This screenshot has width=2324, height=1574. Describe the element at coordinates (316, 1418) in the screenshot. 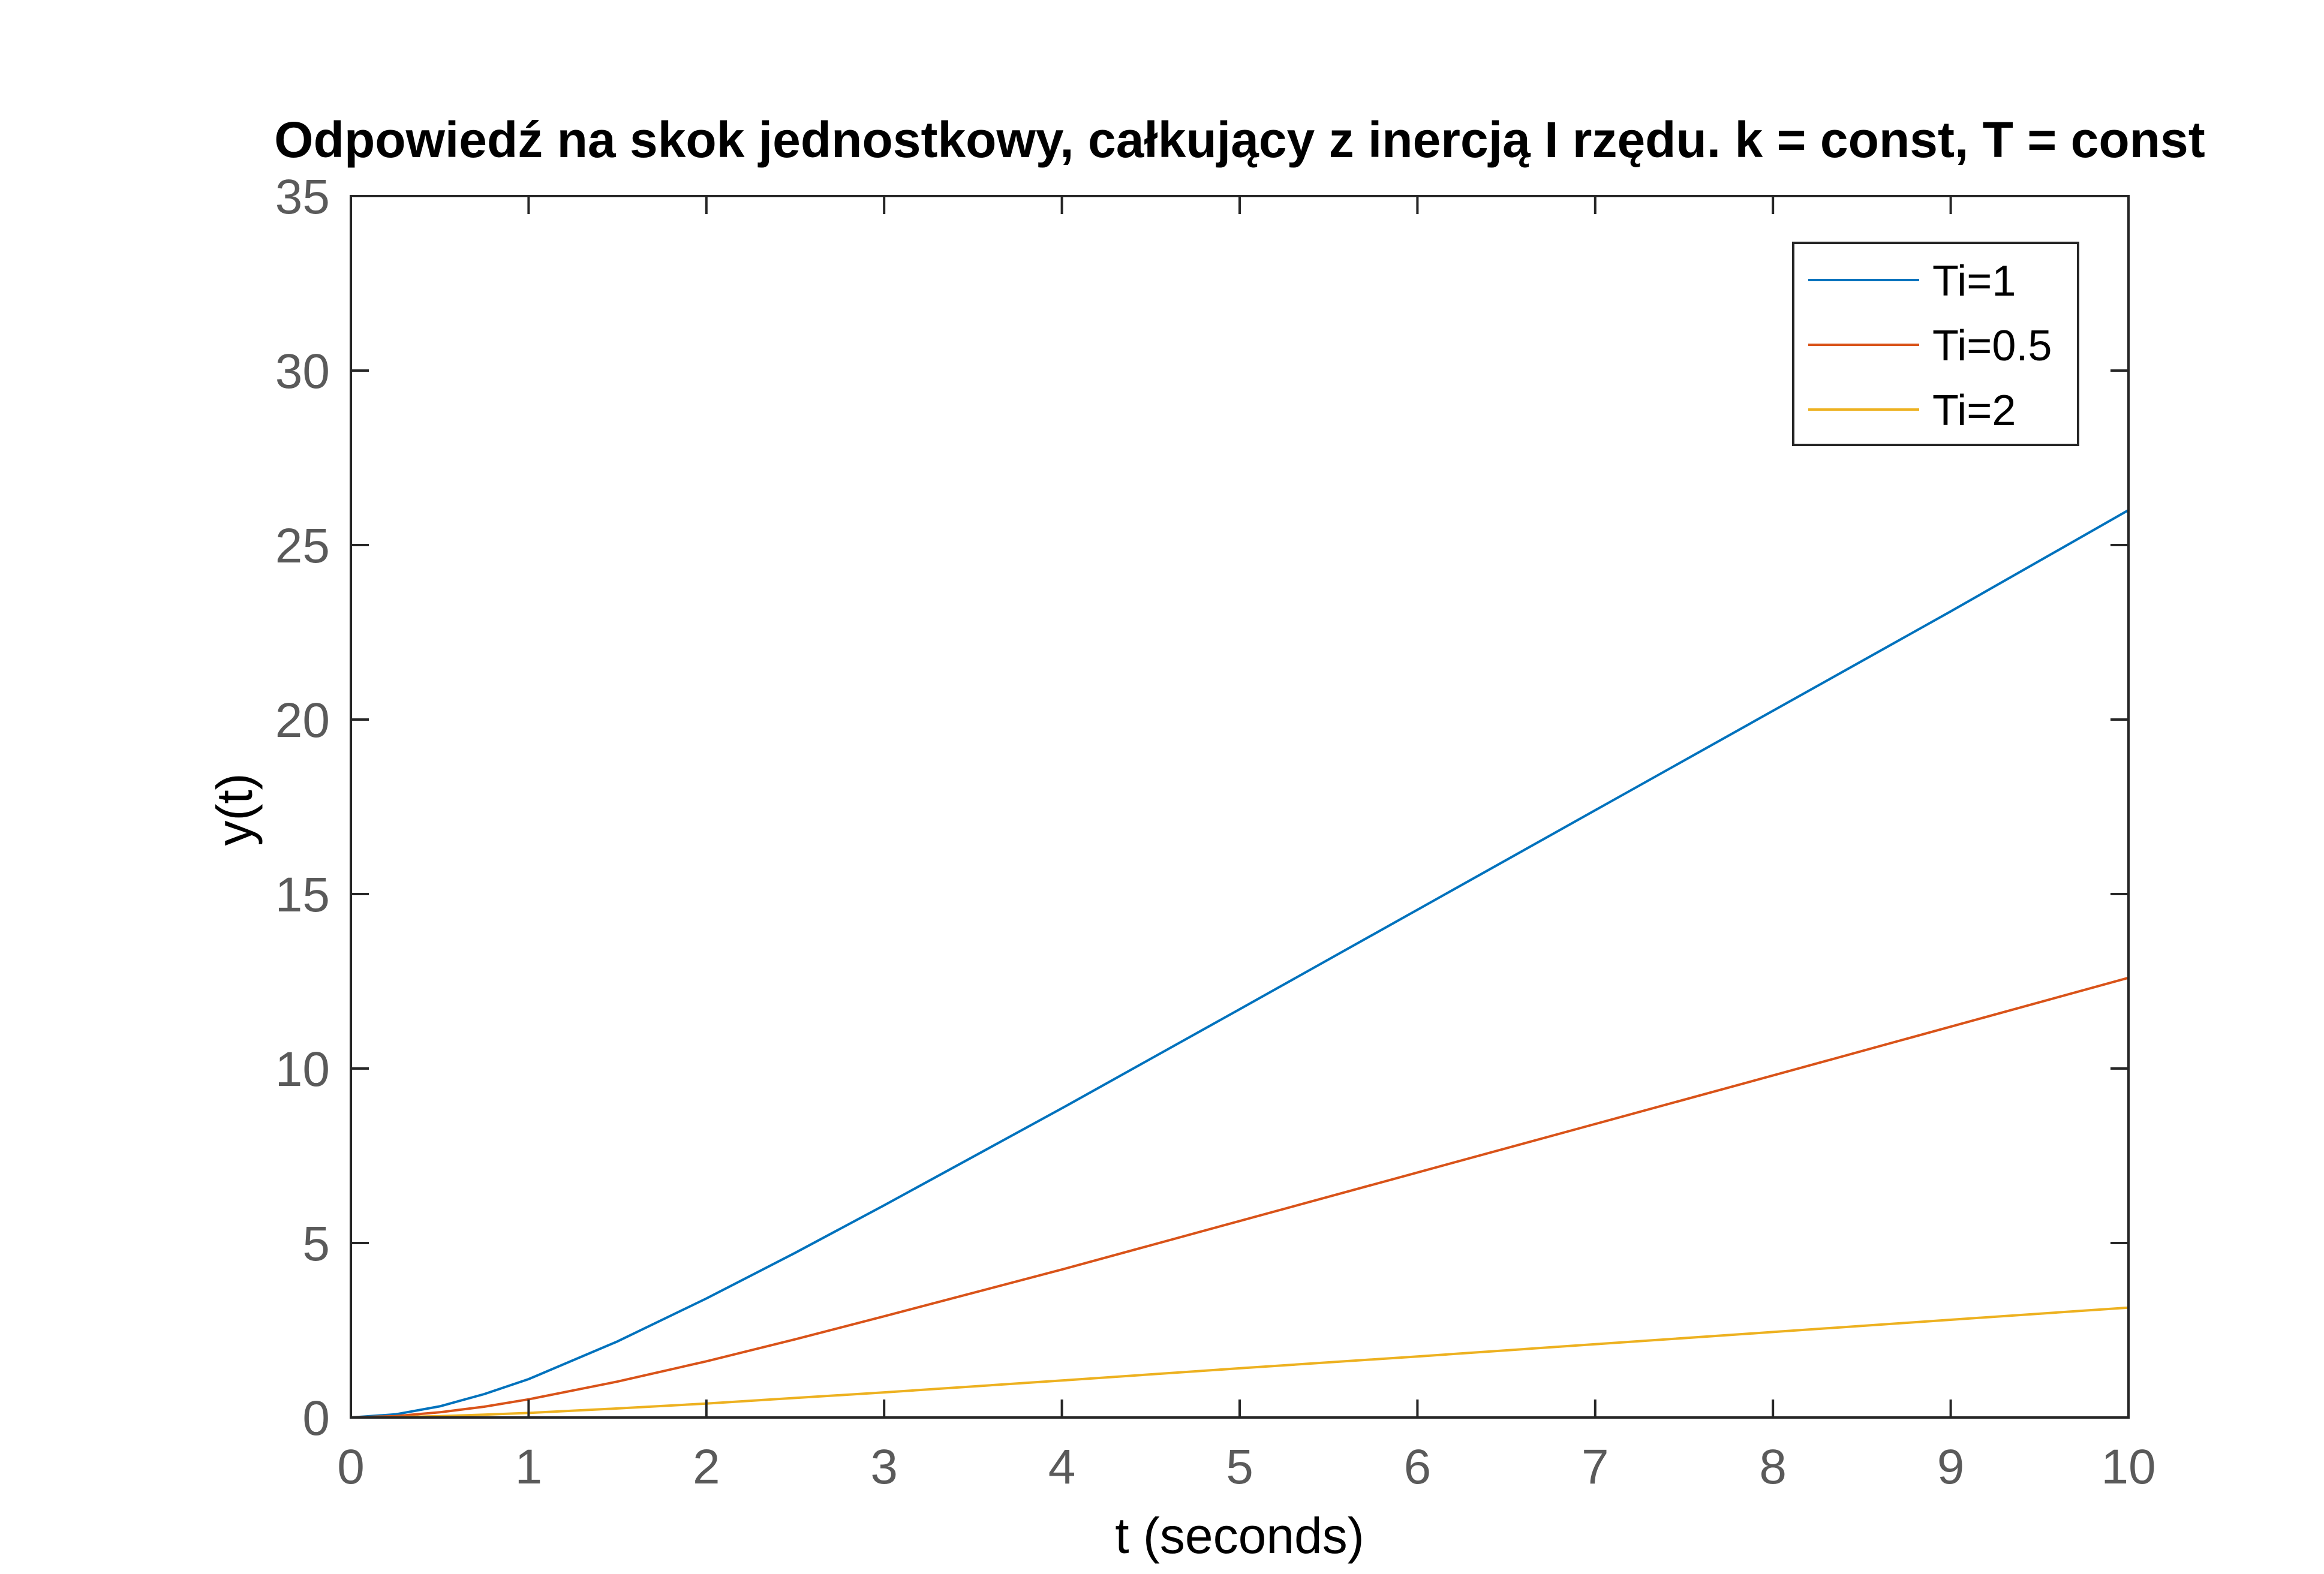

I see `y-tick-label: 0` at that location.